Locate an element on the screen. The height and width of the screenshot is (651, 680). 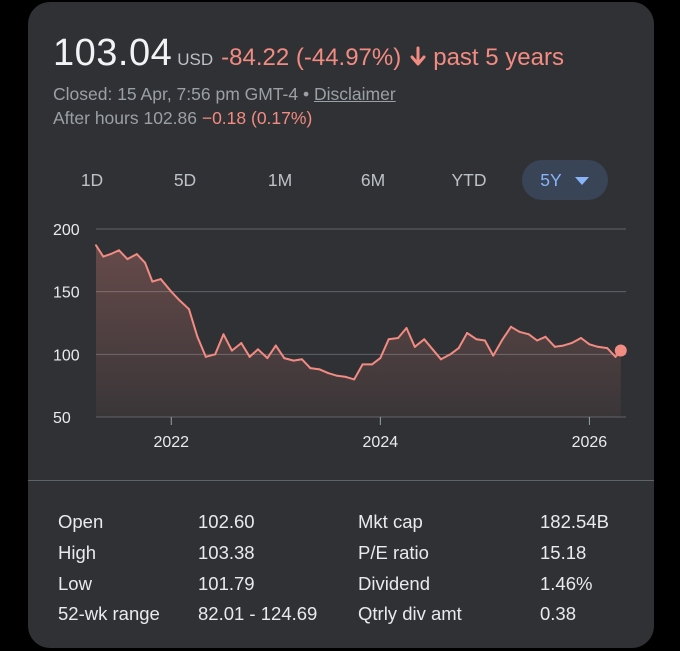
price-change: -84.22 (-44.97%) is located at coordinates (311, 57).